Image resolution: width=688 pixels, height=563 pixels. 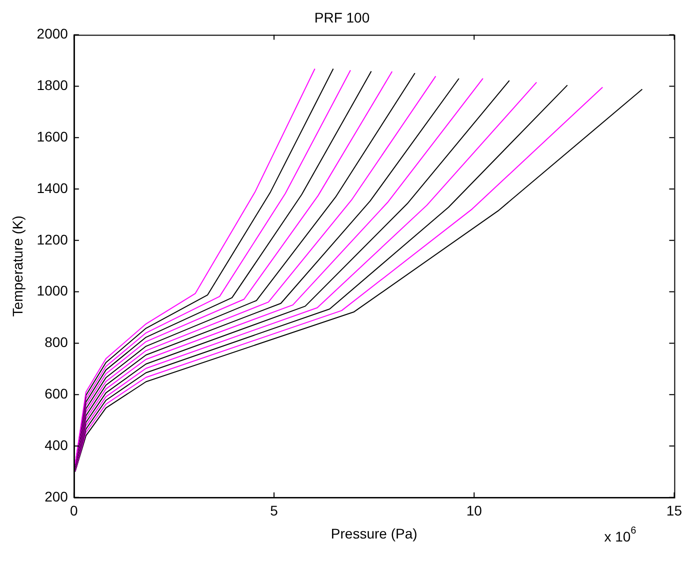 I want to click on x-tick-label: 10, so click(x=474, y=510).